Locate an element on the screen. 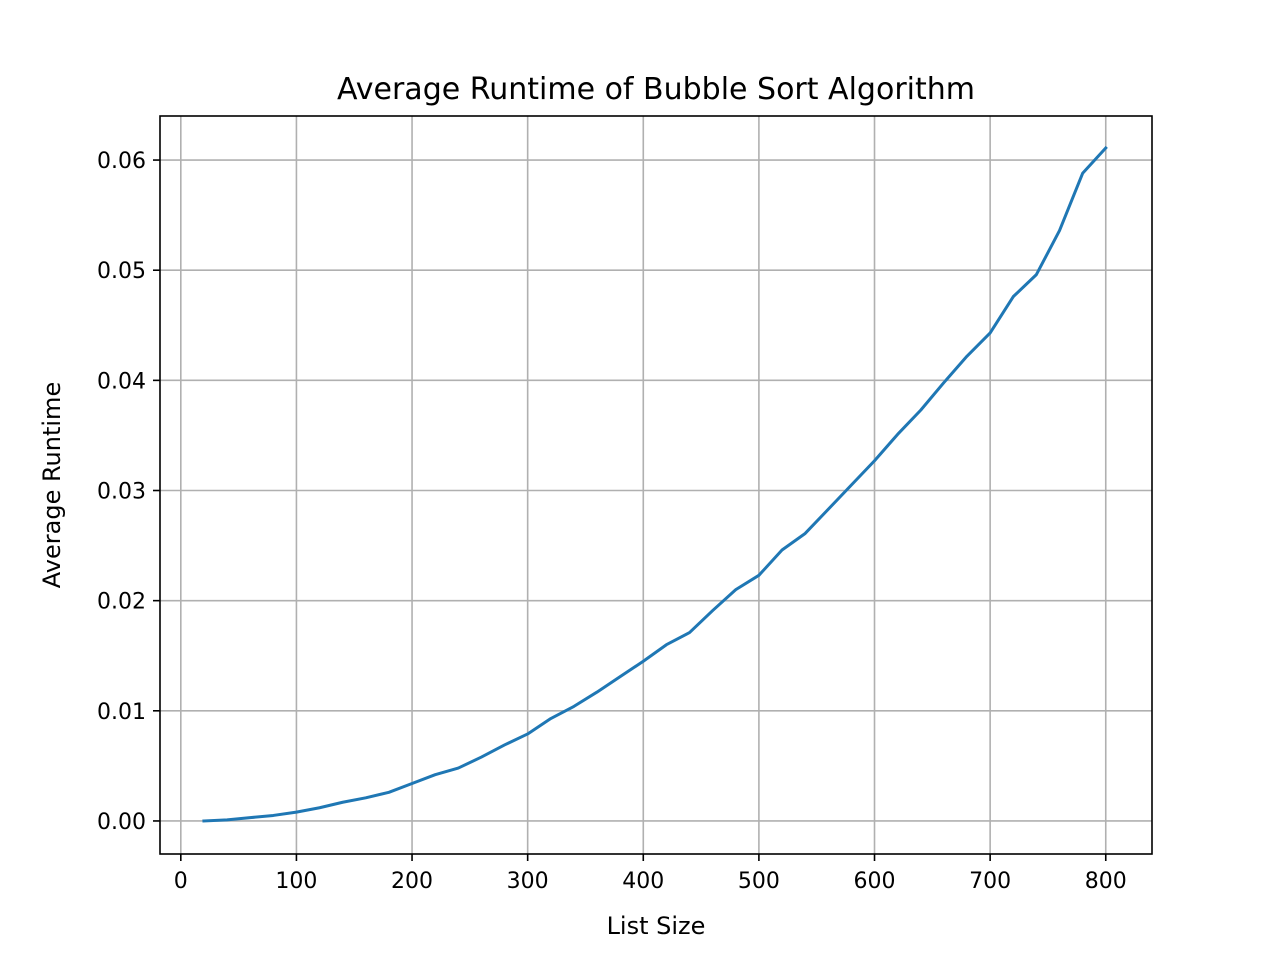  x-tick-label: 800 is located at coordinates (1106, 881).